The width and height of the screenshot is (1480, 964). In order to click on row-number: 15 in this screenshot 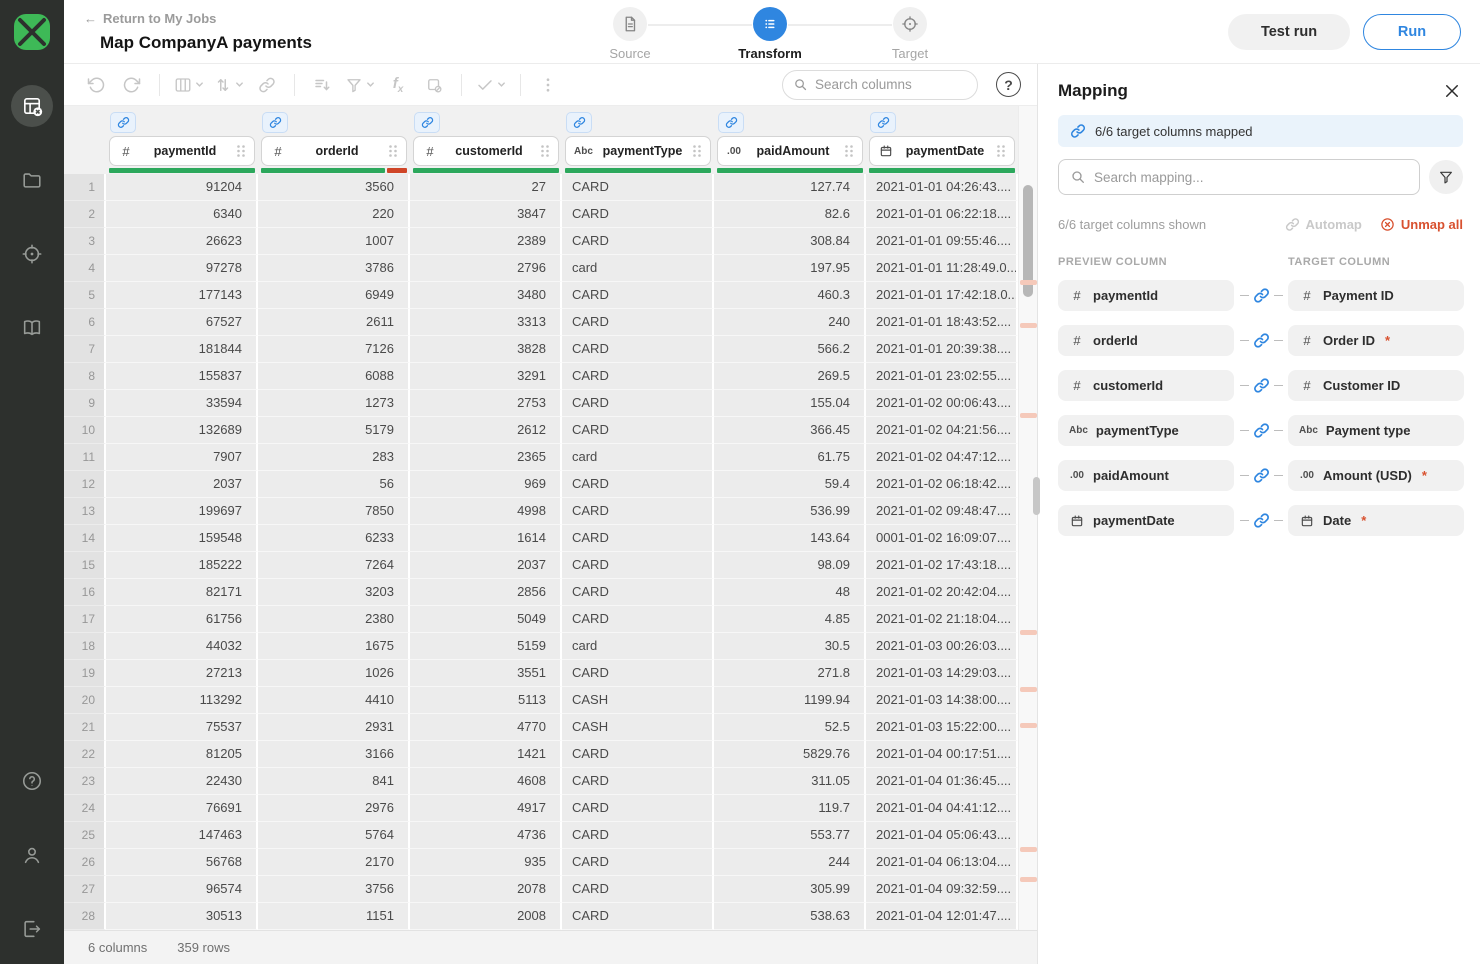, I will do `click(85, 565)`.